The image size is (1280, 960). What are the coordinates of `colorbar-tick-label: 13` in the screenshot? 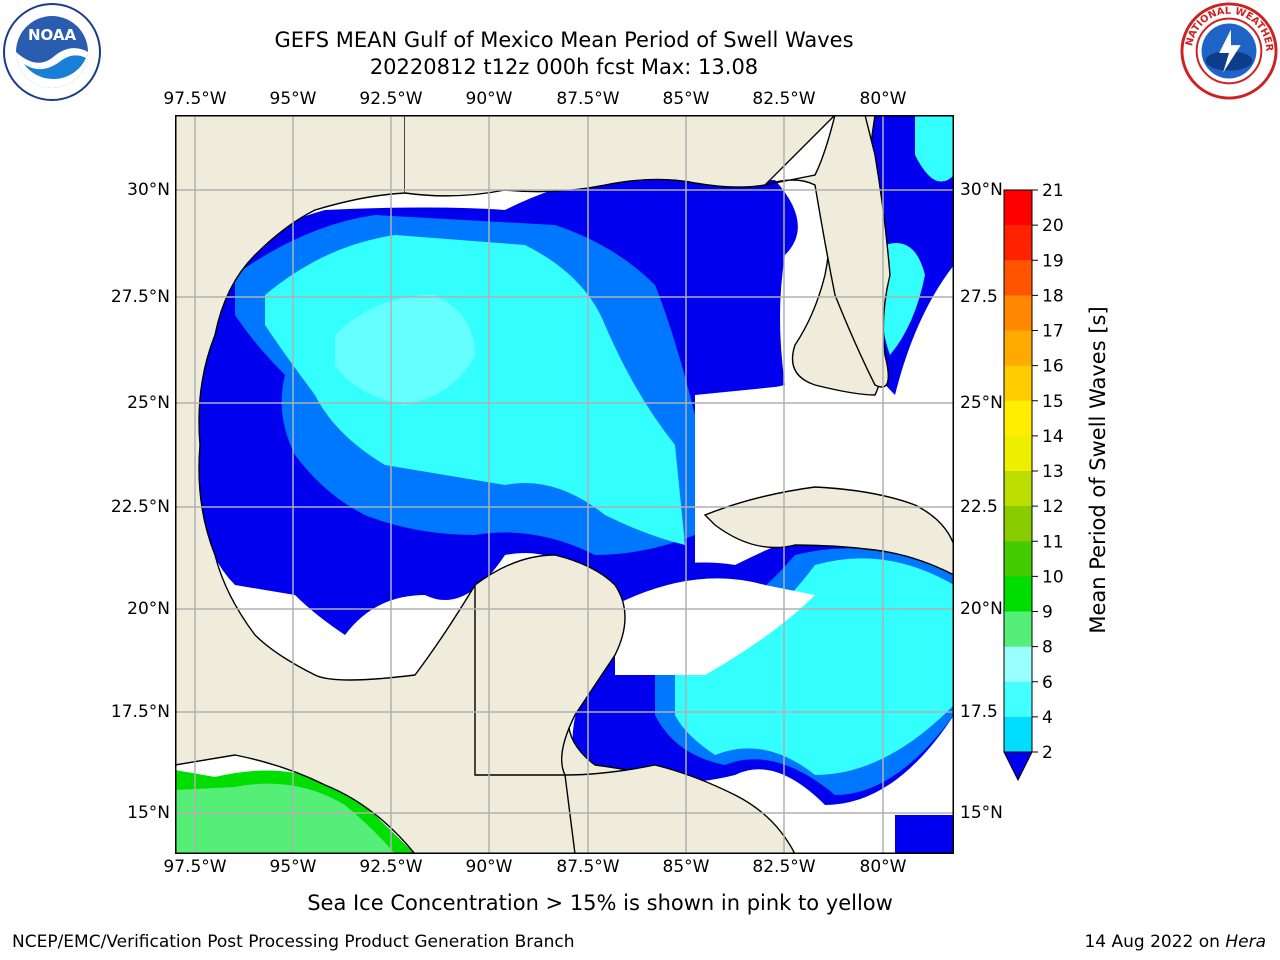 It's located at (1053, 472).